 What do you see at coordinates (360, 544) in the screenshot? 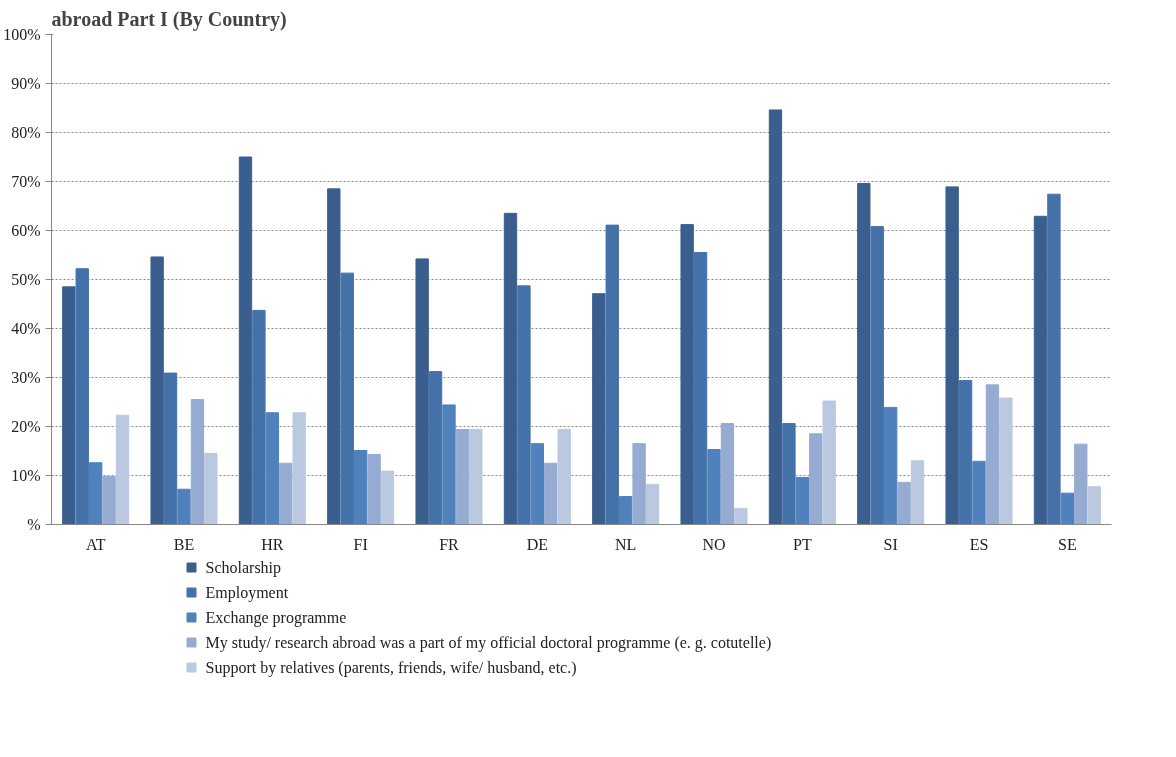
I see `x-tick-label: FI` at bounding box center [360, 544].